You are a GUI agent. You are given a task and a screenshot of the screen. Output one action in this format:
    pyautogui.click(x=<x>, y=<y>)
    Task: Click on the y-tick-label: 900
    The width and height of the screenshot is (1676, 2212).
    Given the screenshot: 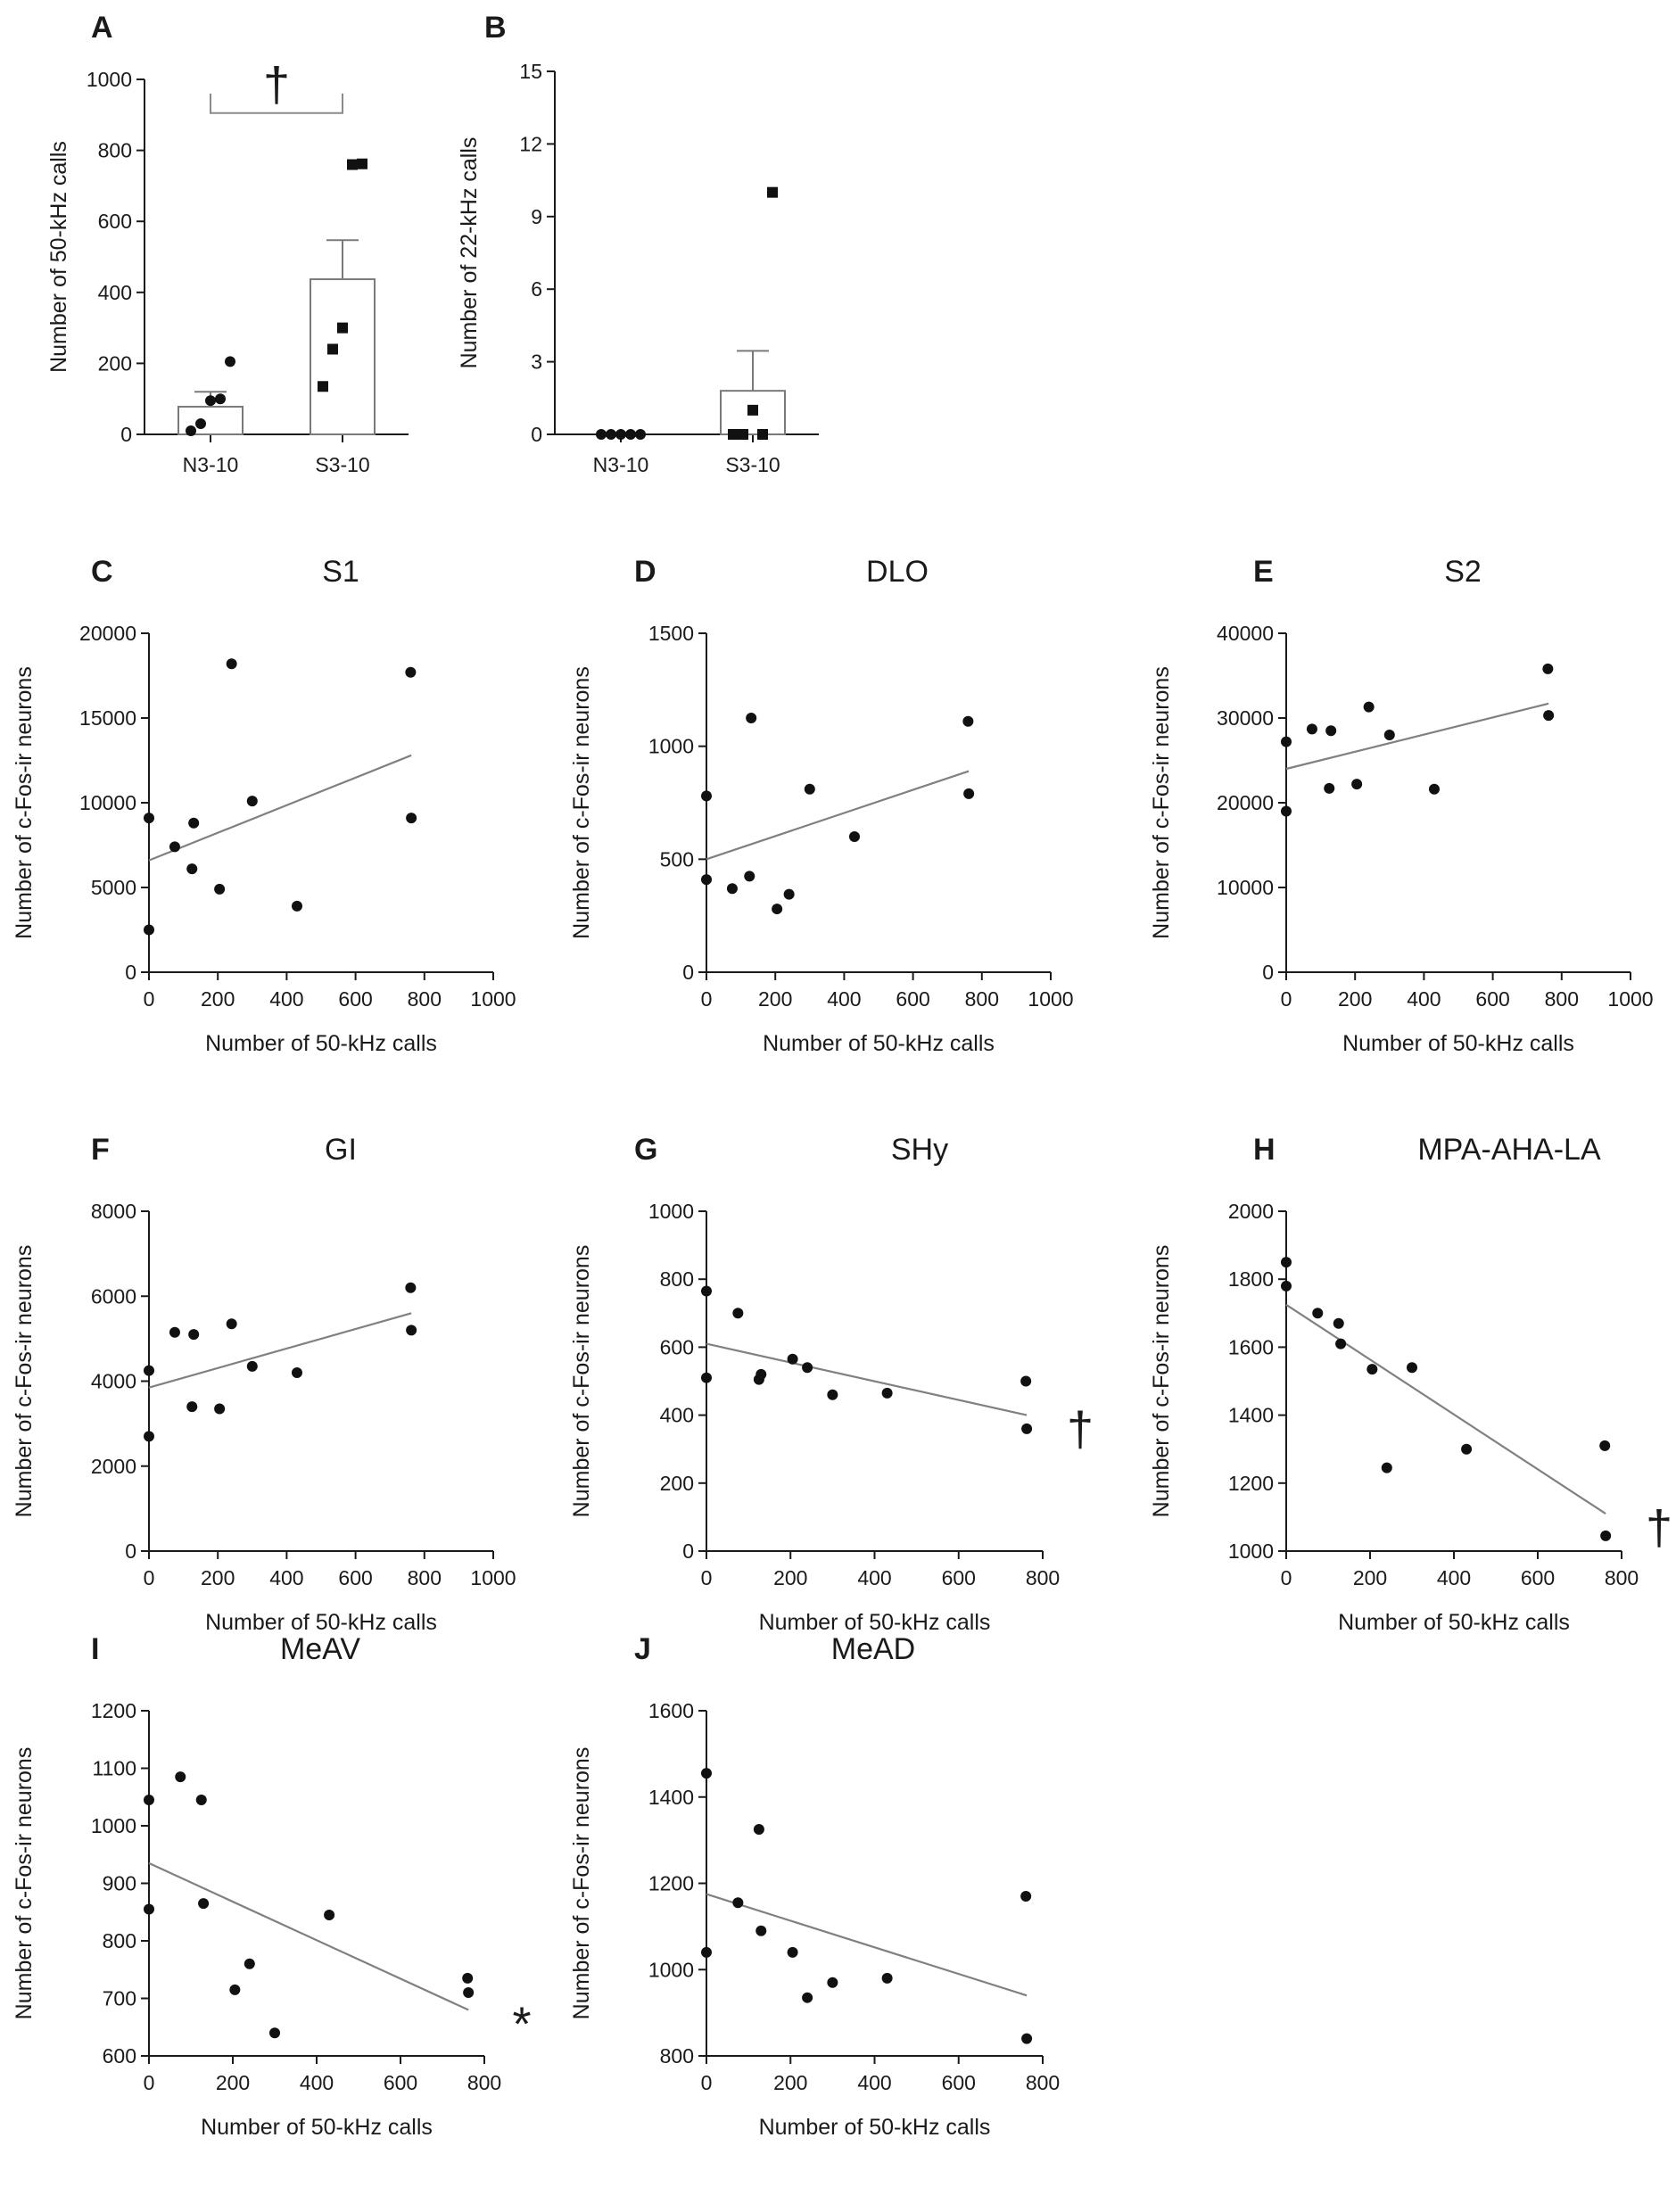 What is the action you would take?
    pyautogui.click(x=119, y=1884)
    